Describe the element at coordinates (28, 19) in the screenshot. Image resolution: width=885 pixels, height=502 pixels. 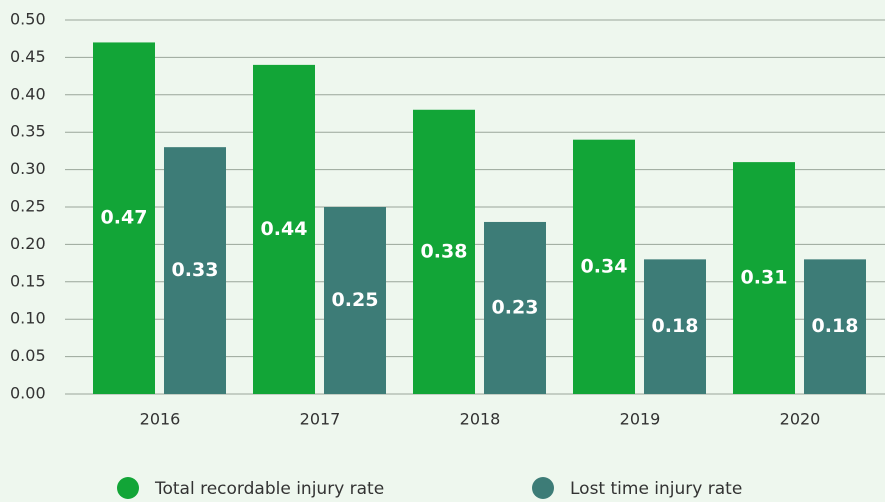
I see `y-tick-label: 0.50` at that location.